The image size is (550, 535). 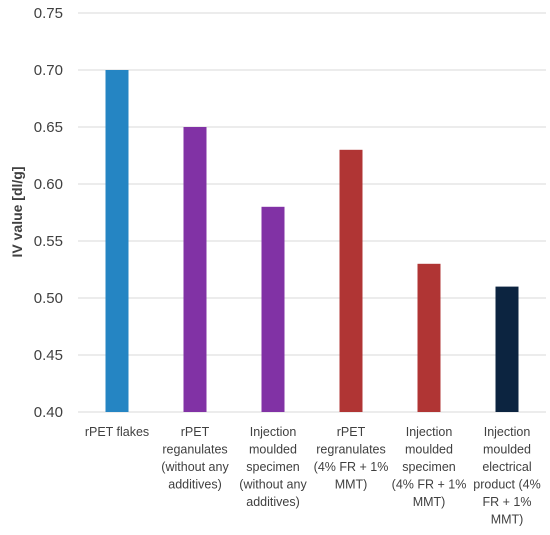 I want to click on y-tick-label: 0.65, so click(x=48, y=127).